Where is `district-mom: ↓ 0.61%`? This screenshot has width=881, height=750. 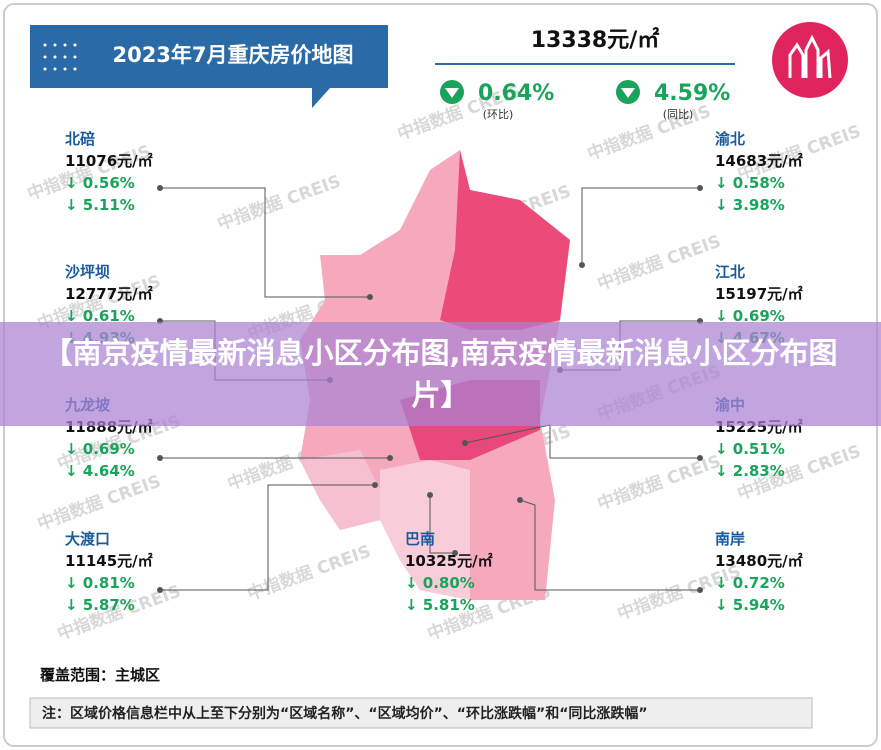 district-mom: ↓ 0.61% is located at coordinates (100, 316).